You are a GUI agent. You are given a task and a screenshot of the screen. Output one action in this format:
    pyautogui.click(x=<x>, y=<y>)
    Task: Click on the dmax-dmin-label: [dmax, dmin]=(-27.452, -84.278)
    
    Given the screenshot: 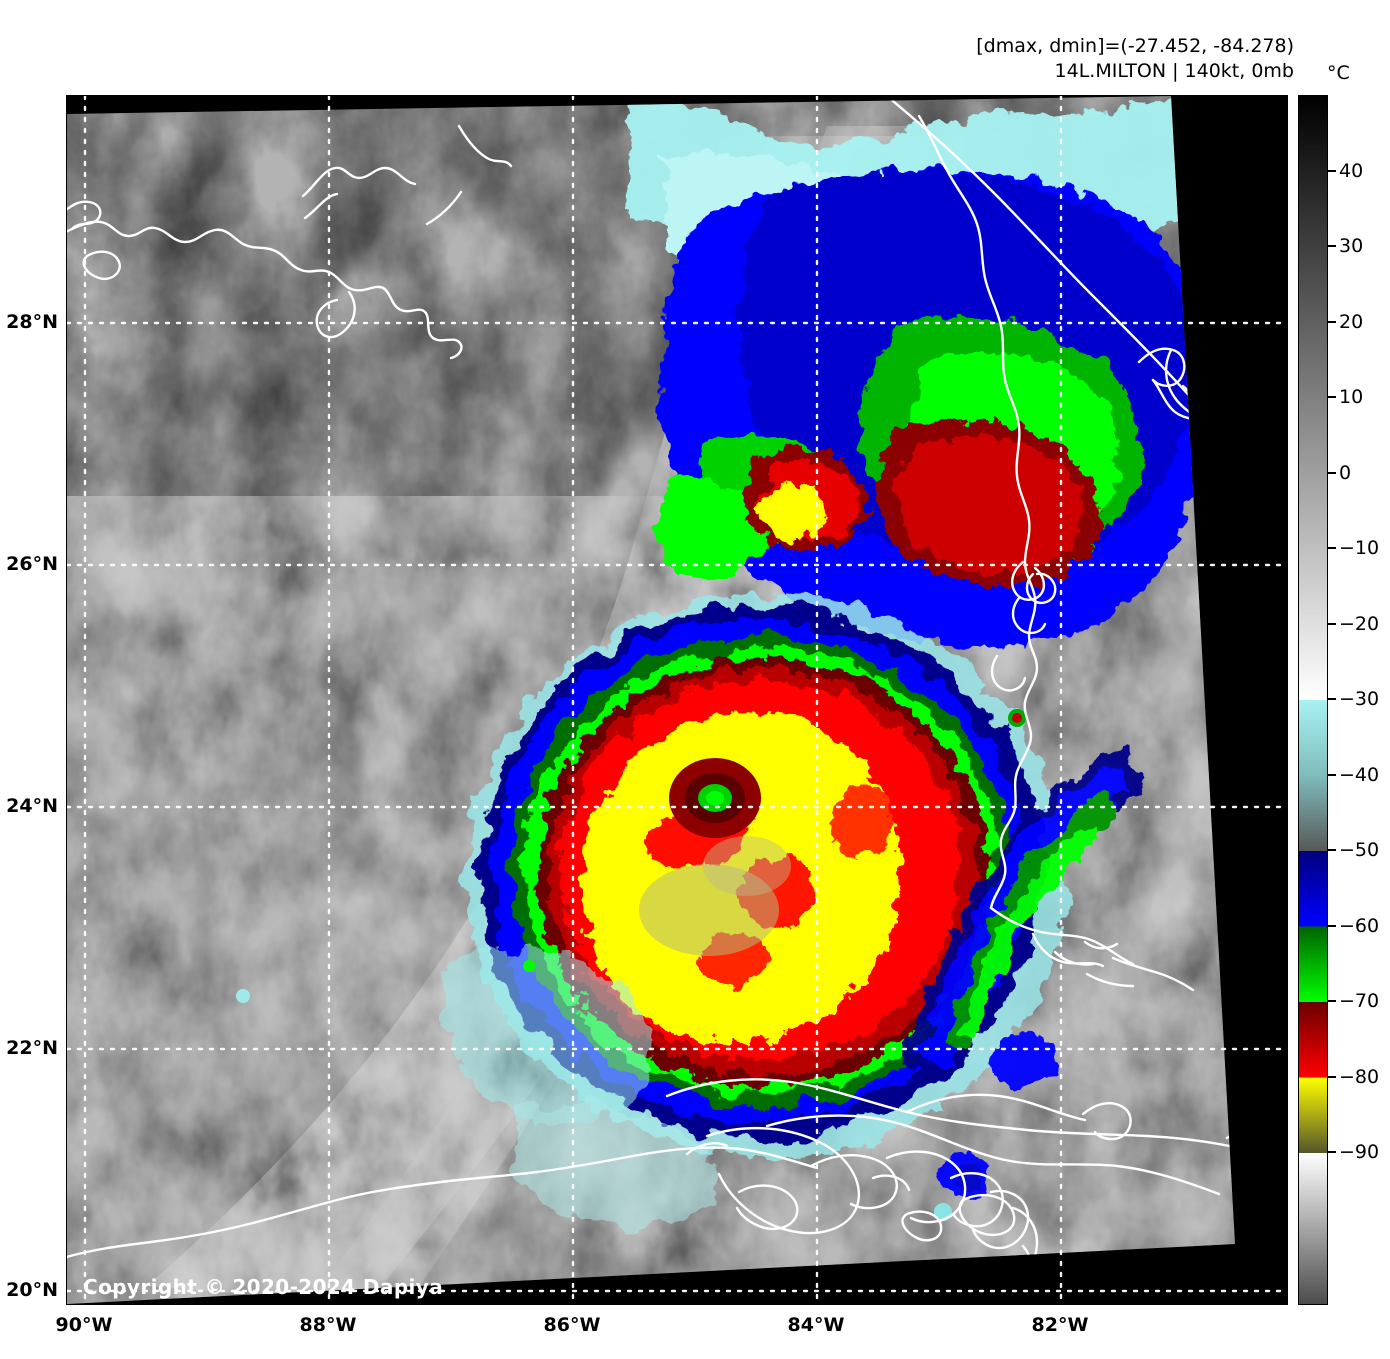 What is the action you would take?
    pyautogui.click(x=1135, y=46)
    